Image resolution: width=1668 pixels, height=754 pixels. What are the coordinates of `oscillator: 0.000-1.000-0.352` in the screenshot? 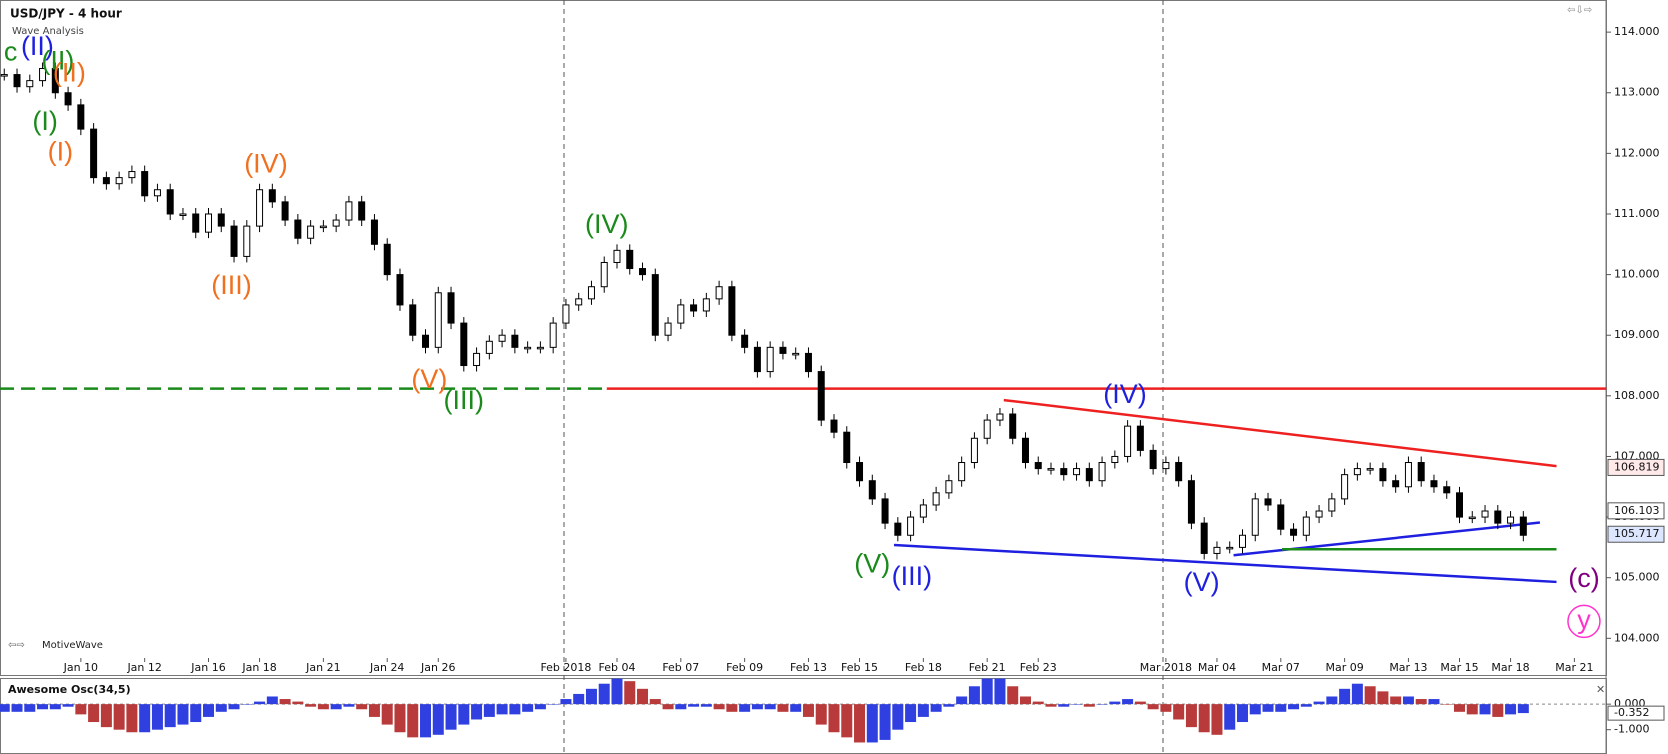 It's located at (832, 710).